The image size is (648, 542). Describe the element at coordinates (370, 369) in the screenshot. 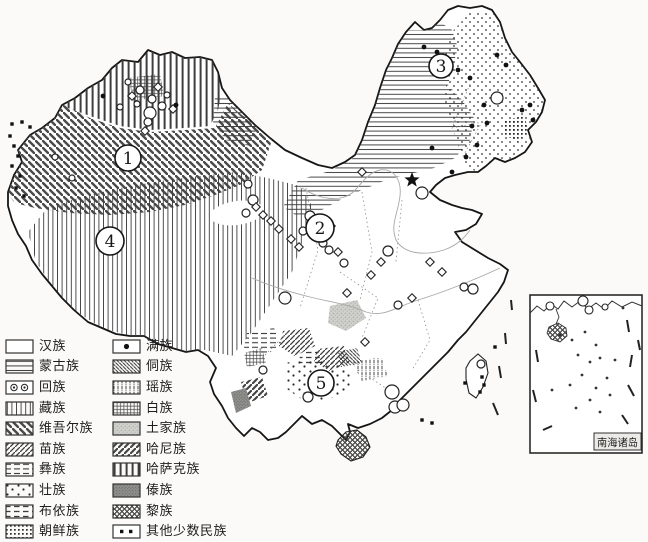

I see `region-yao` at that location.